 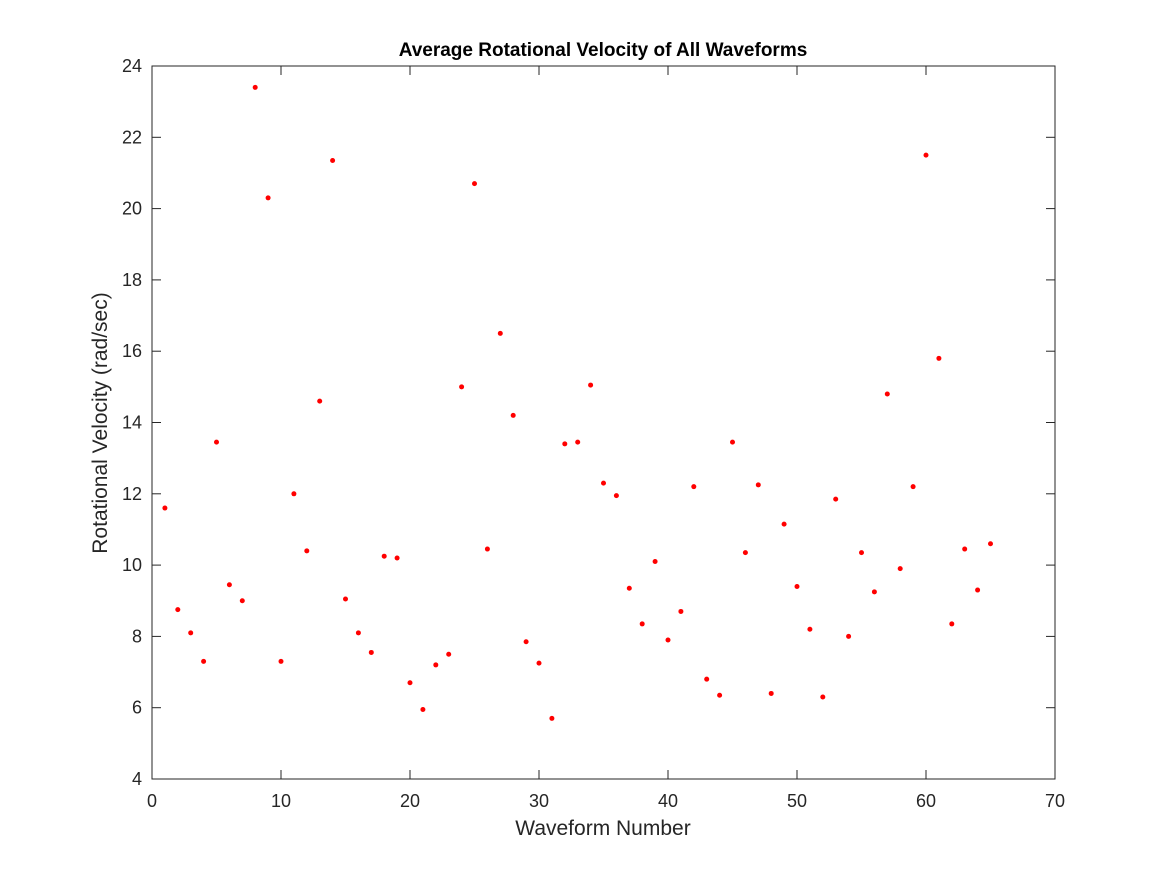 I want to click on y-tick-label: 4, so click(x=137, y=779).